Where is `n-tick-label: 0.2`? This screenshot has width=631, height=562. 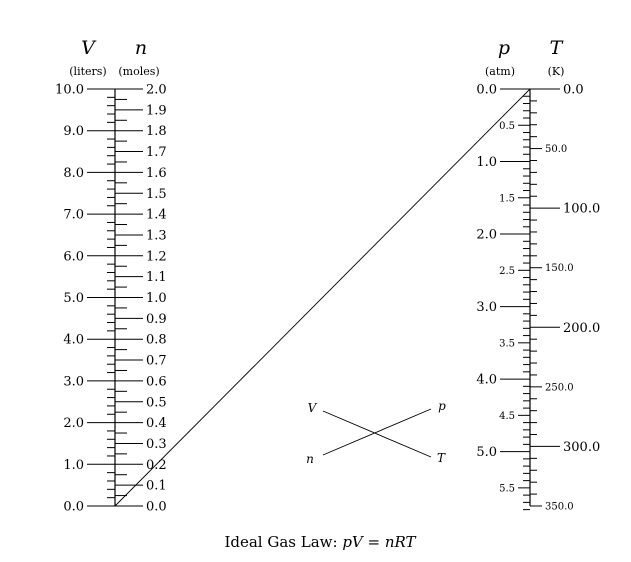 n-tick-label: 0.2 is located at coordinates (156, 465).